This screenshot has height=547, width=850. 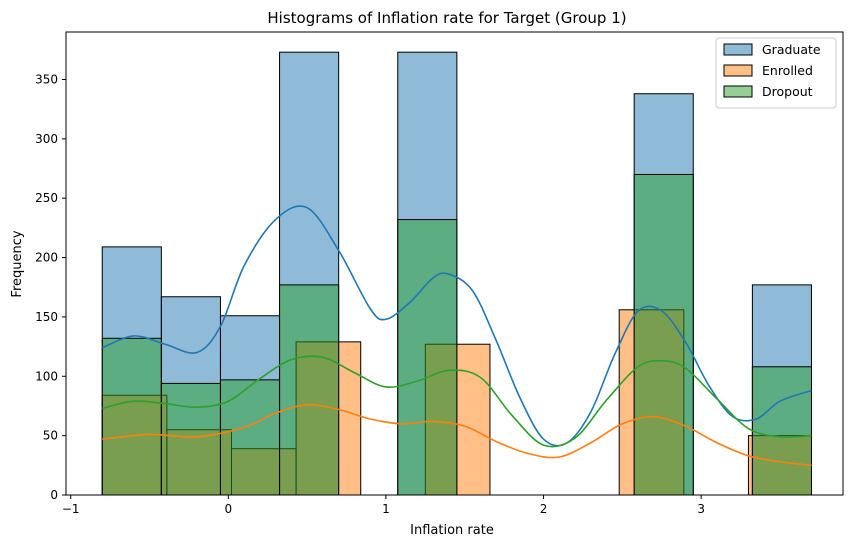 I want to click on y-tick-label: 350, so click(x=46, y=79).